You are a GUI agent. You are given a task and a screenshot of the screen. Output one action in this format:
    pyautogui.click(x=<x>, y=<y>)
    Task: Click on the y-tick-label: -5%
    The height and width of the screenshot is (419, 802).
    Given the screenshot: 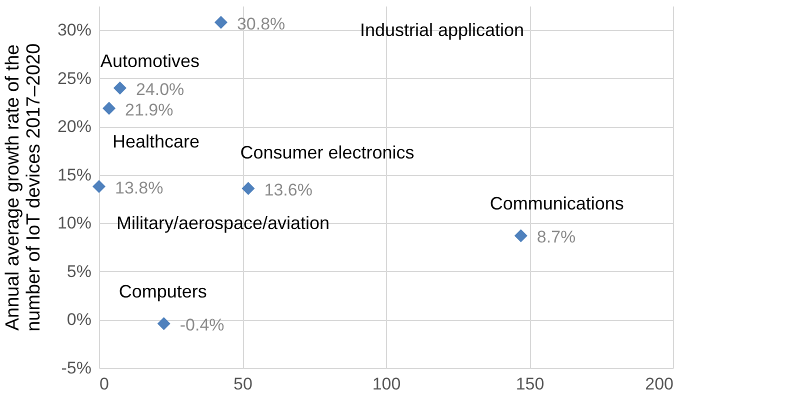 What is the action you would take?
    pyautogui.click(x=76, y=368)
    